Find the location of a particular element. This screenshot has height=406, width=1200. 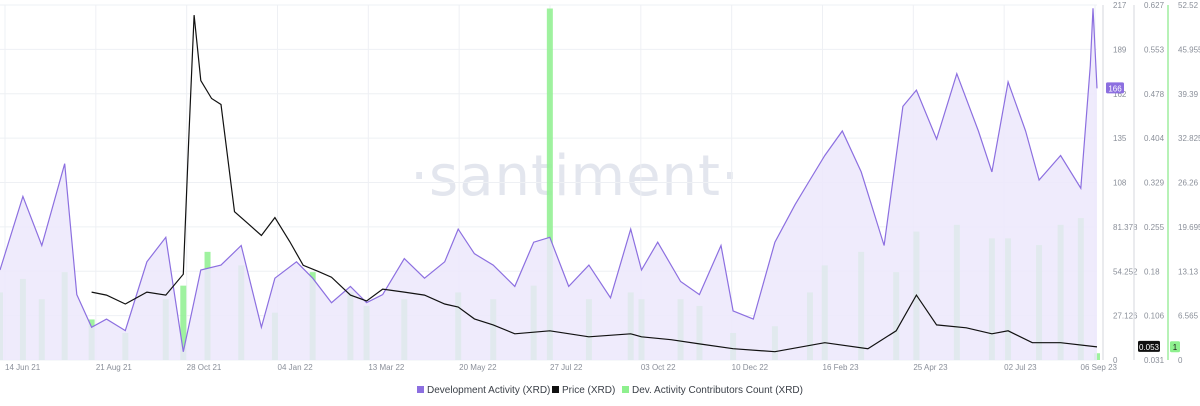

price-last-value-label: 0.053 is located at coordinates (1149, 347).